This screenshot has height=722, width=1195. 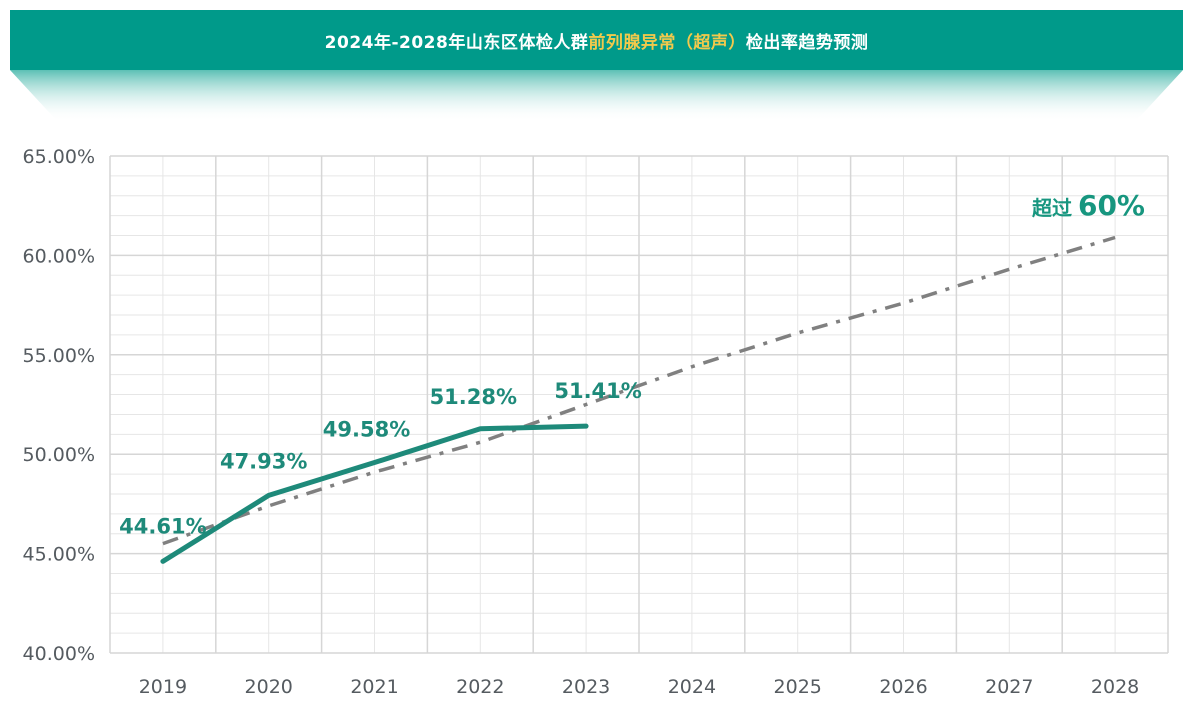 What do you see at coordinates (667, 42) in the screenshot?
I see `title-highlight: 前列腺异常（超声）` at bounding box center [667, 42].